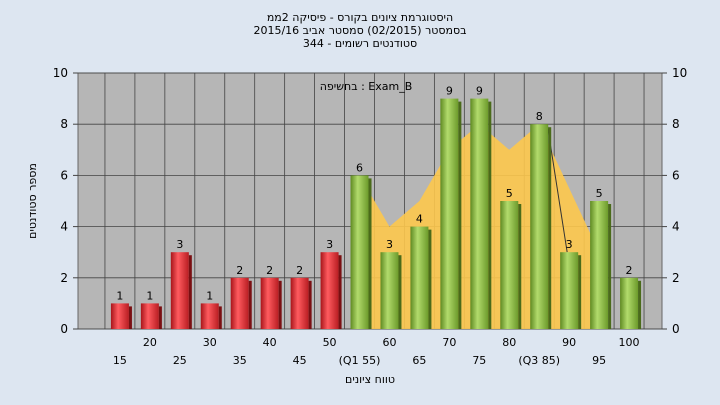 This screenshot has width=720, height=405. Describe the element at coordinates (676, 227) in the screenshot. I see `y-tick-label-right: 4` at that location.